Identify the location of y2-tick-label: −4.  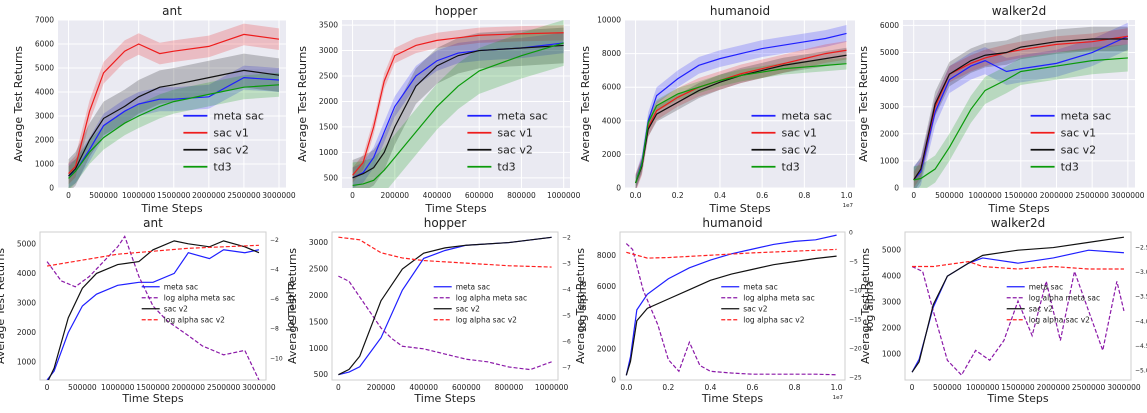
(274, 270).